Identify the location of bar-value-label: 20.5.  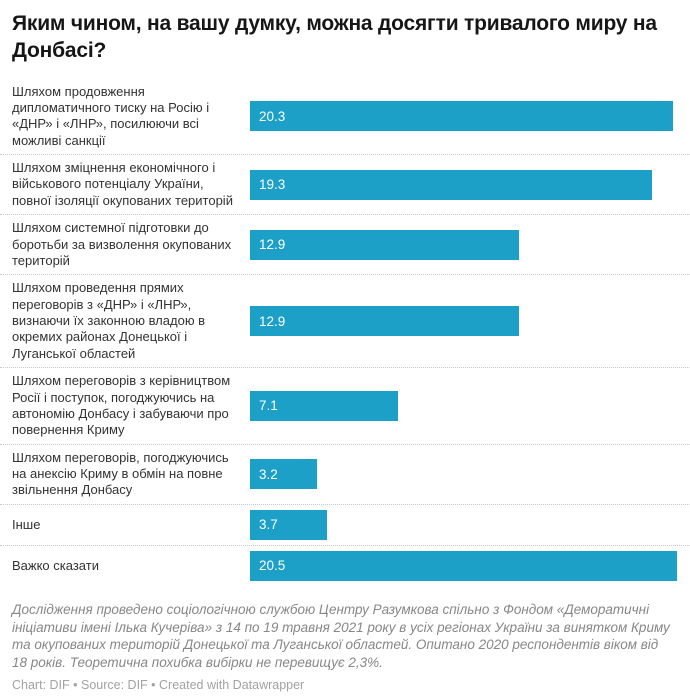
(272, 566).